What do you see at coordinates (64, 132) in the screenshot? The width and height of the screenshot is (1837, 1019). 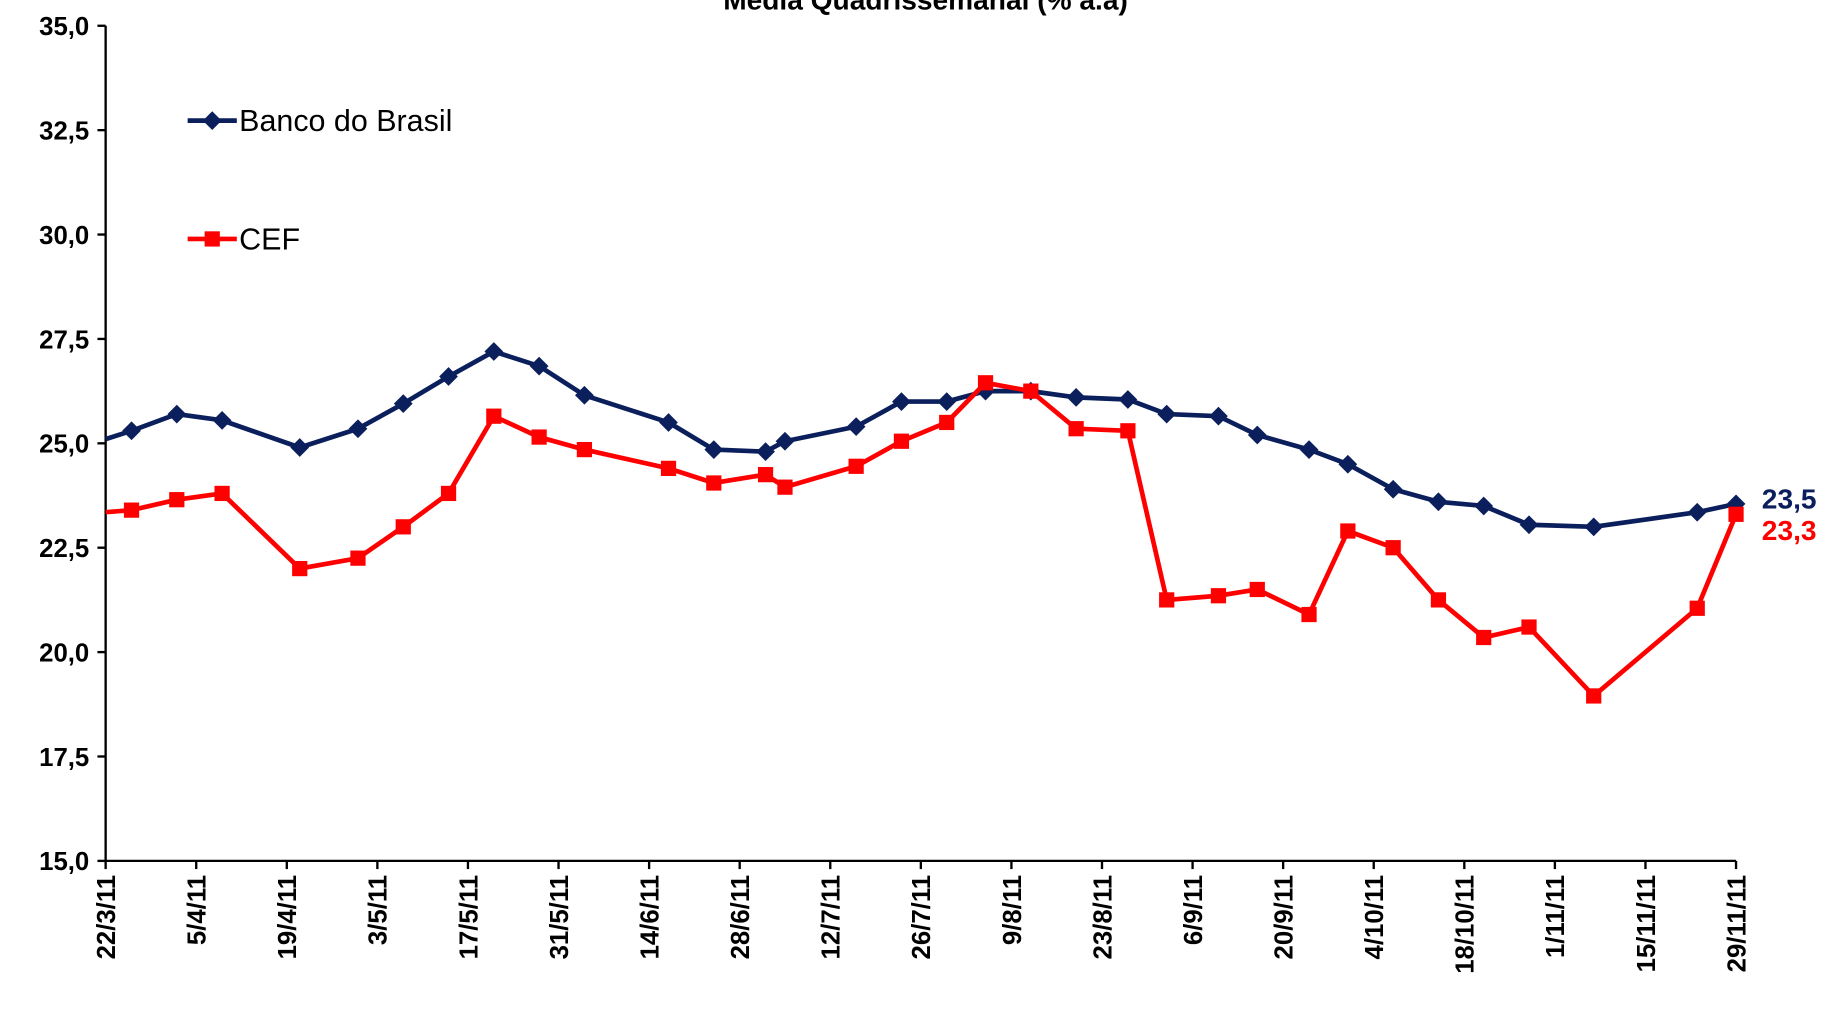 I see `y-tick-label: 32,5` at bounding box center [64, 132].